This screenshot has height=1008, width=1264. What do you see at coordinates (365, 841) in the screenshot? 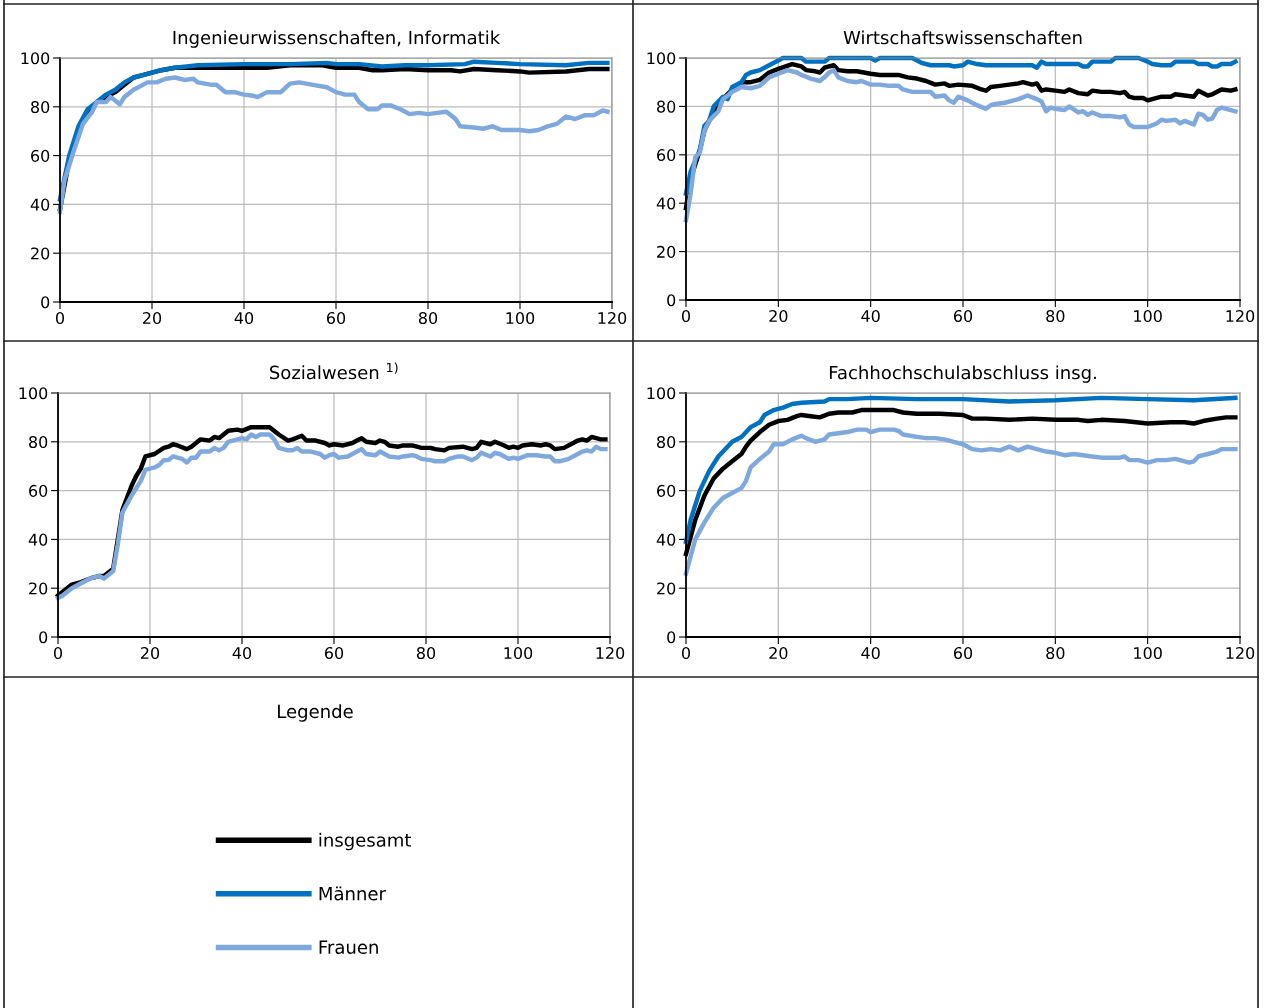
I see `legend-label: insgesamt` at bounding box center [365, 841].